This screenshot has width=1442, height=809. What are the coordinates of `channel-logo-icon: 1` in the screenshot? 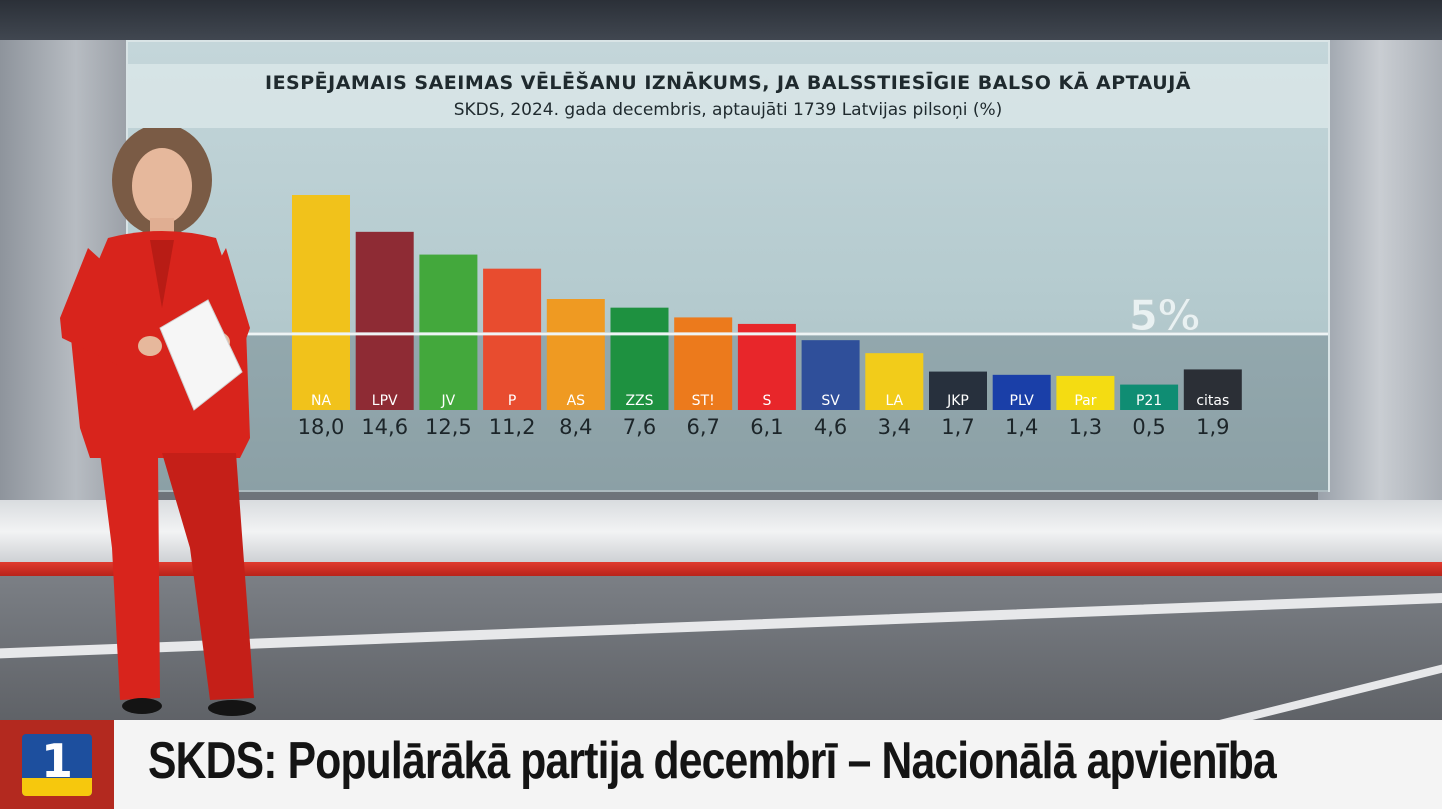 It's located at (57, 765).